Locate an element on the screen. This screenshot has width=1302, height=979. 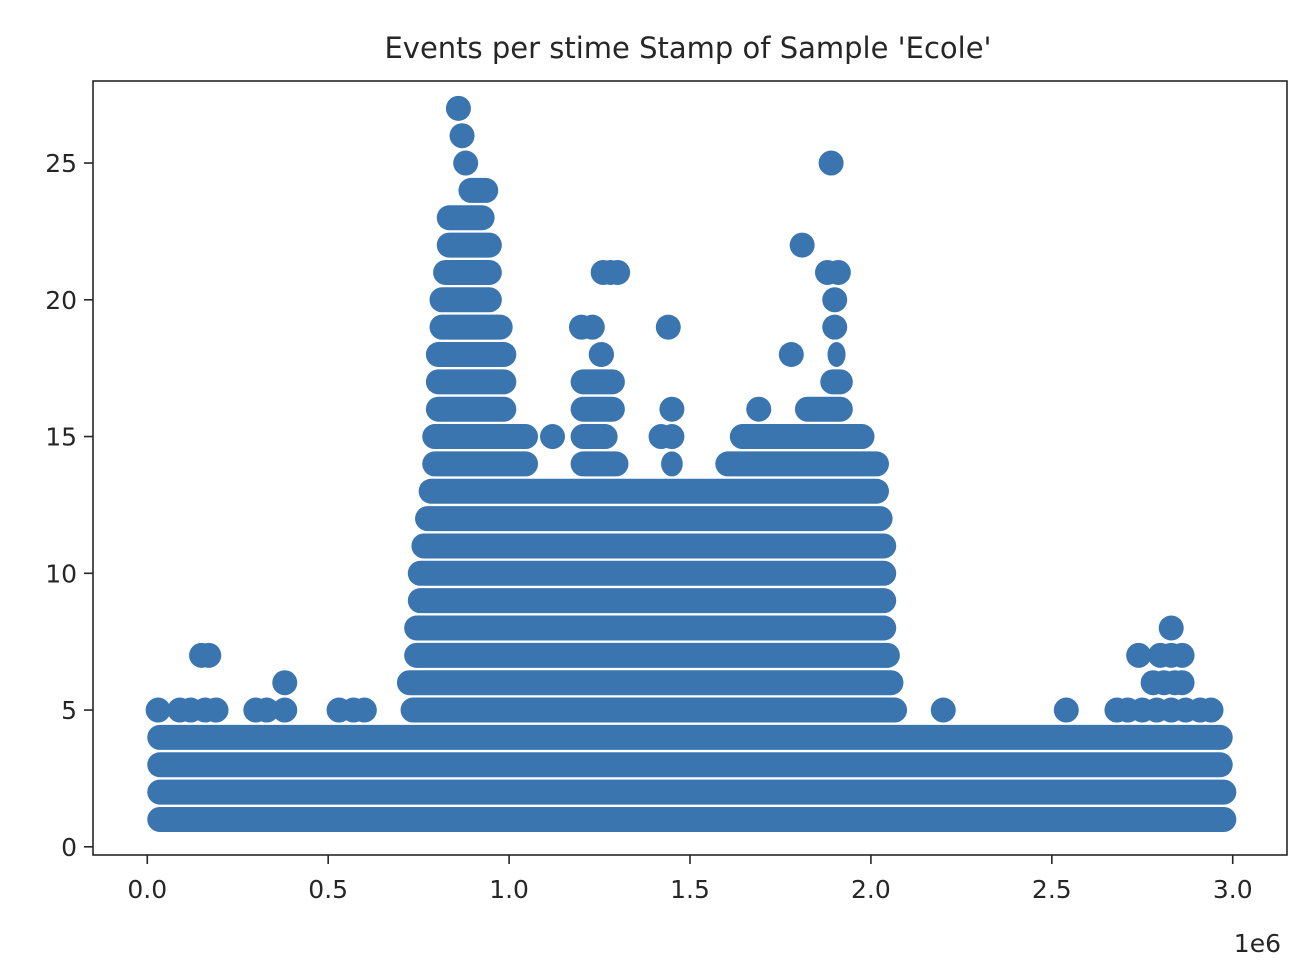
x-tick-label: 3.0 is located at coordinates (1233, 889).